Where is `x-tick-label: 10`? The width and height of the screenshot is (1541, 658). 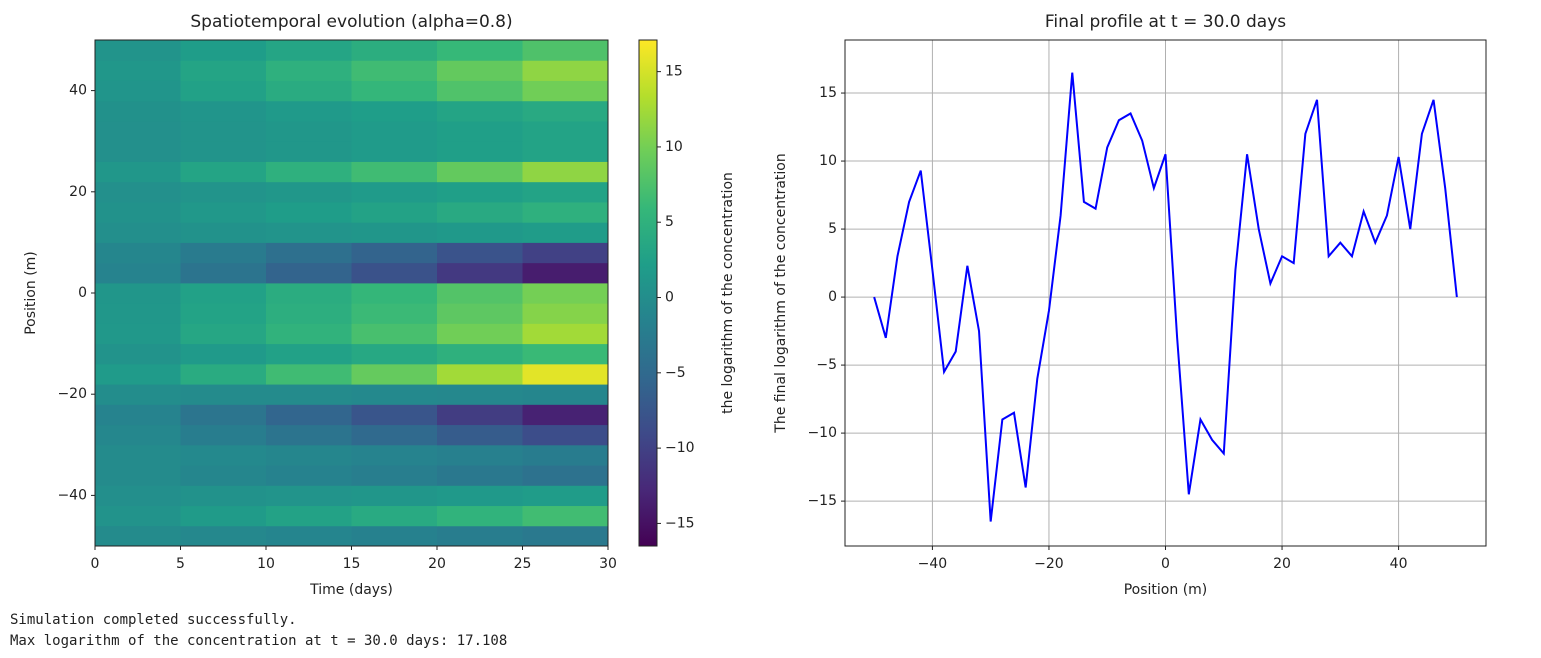 x-tick-label: 10 is located at coordinates (266, 564).